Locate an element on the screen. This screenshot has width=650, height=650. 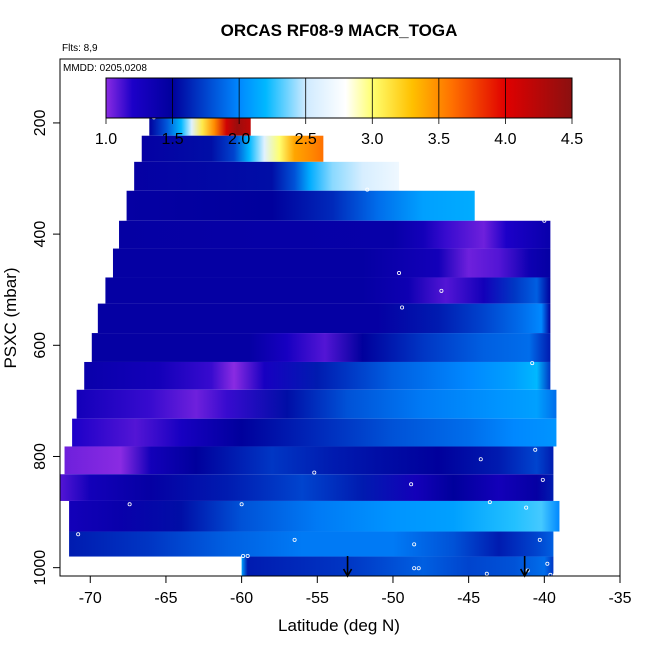
colorbar: 1.0 1.5 2.0 2.5 3.0 3.5 4.0 4.5 is located at coordinates (339, 112).